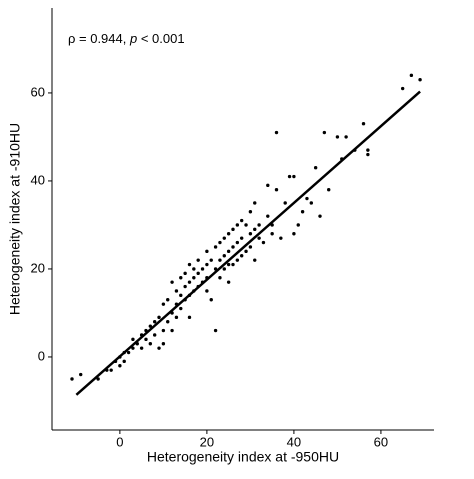  Describe the element at coordinates (294, 441) in the screenshot. I see `x-tick-label: 40` at that location.